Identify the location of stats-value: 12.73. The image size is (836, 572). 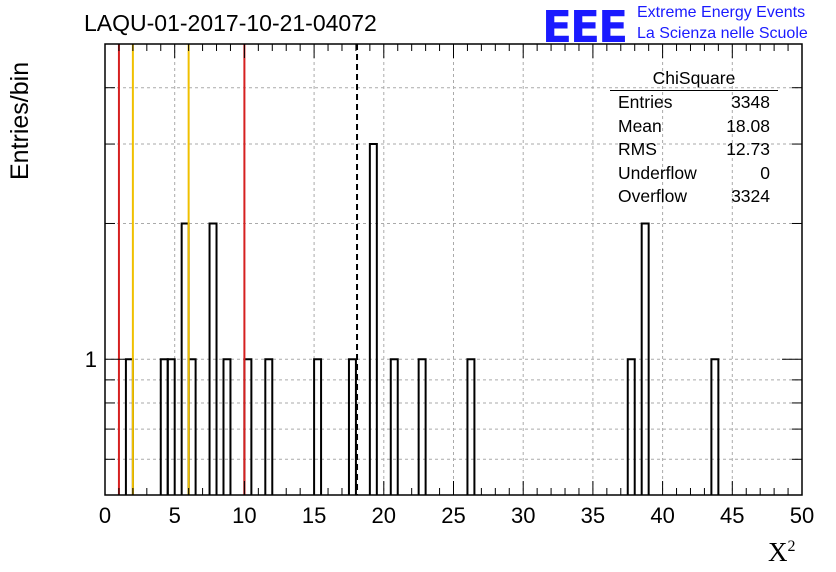
(748, 149).